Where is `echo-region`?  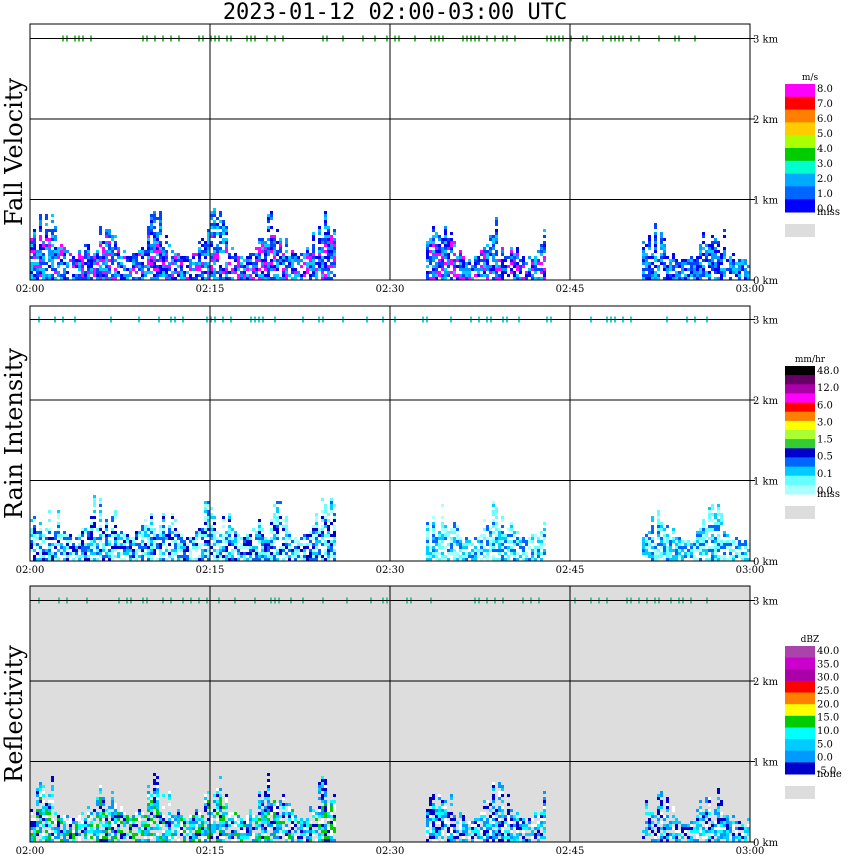 echo-region is located at coordinates (696, 815).